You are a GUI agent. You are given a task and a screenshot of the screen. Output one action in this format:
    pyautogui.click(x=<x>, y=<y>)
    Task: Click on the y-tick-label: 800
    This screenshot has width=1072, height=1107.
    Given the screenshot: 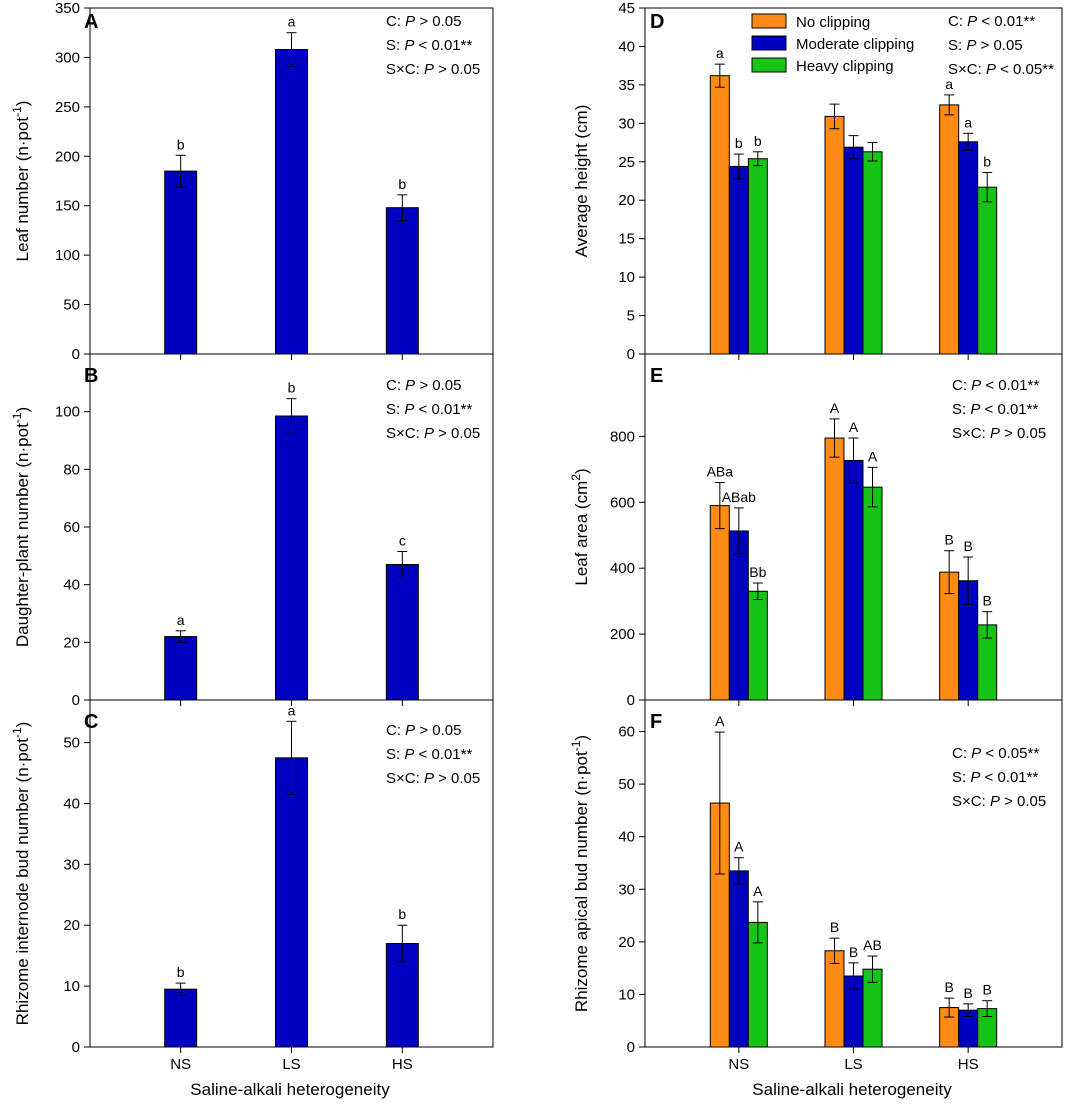 What is the action you would take?
    pyautogui.click(x=622, y=436)
    